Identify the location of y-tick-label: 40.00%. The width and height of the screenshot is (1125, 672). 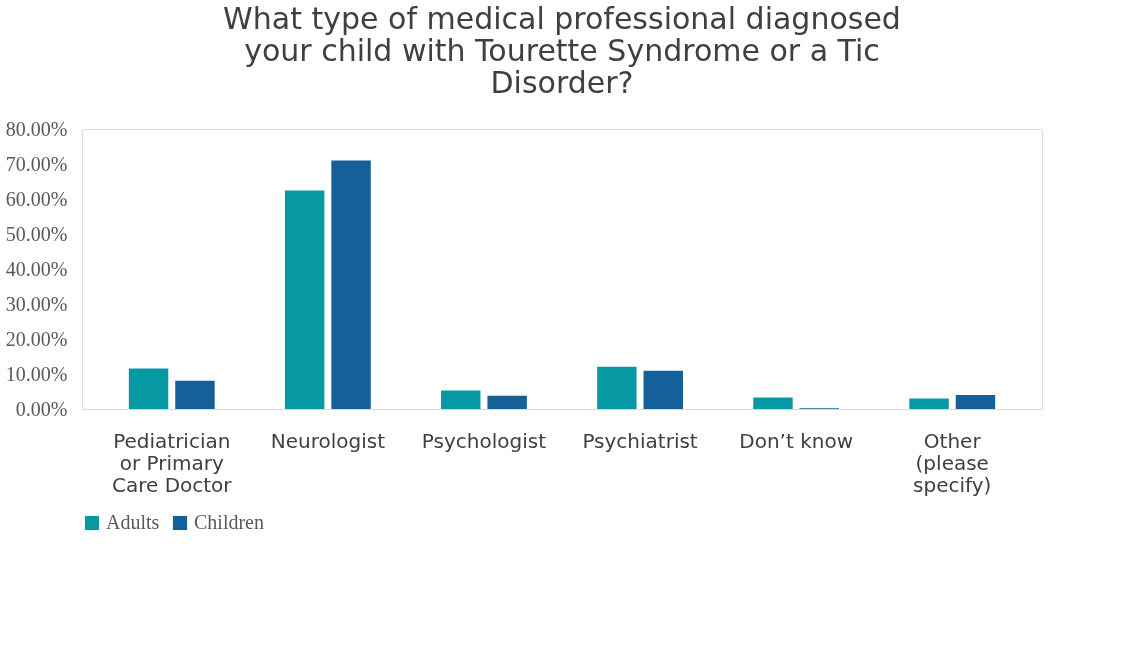
(36, 268).